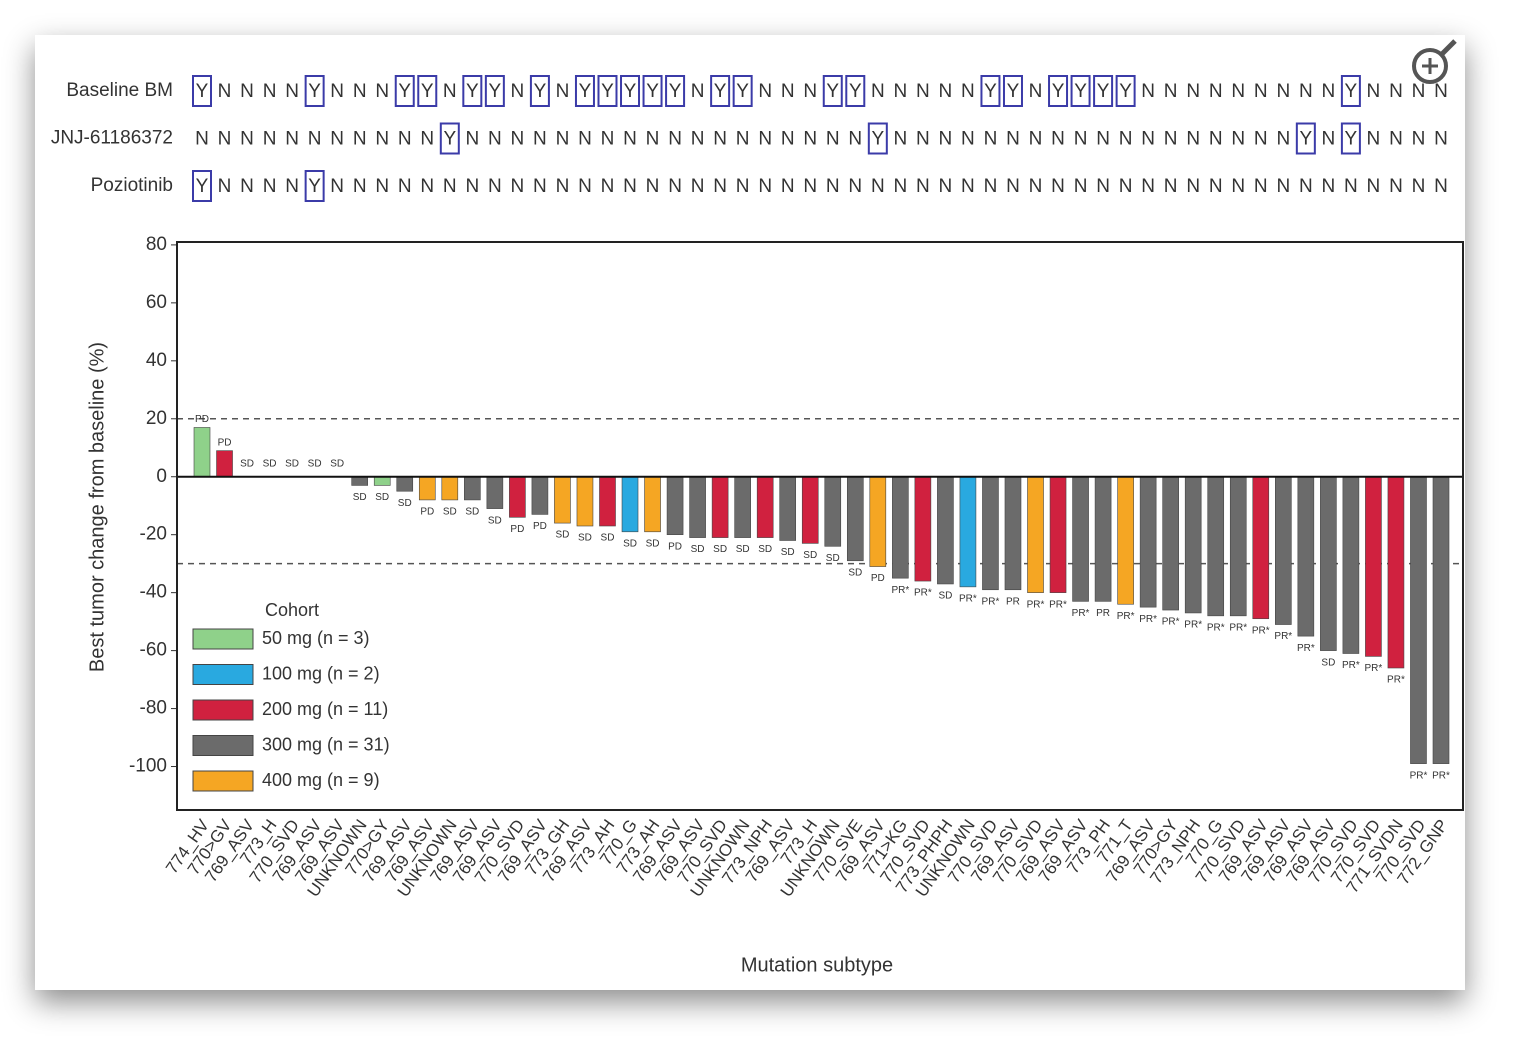 The image size is (1536, 1060). I want to click on x-axis-label: Mutation subtype, so click(817, 965).